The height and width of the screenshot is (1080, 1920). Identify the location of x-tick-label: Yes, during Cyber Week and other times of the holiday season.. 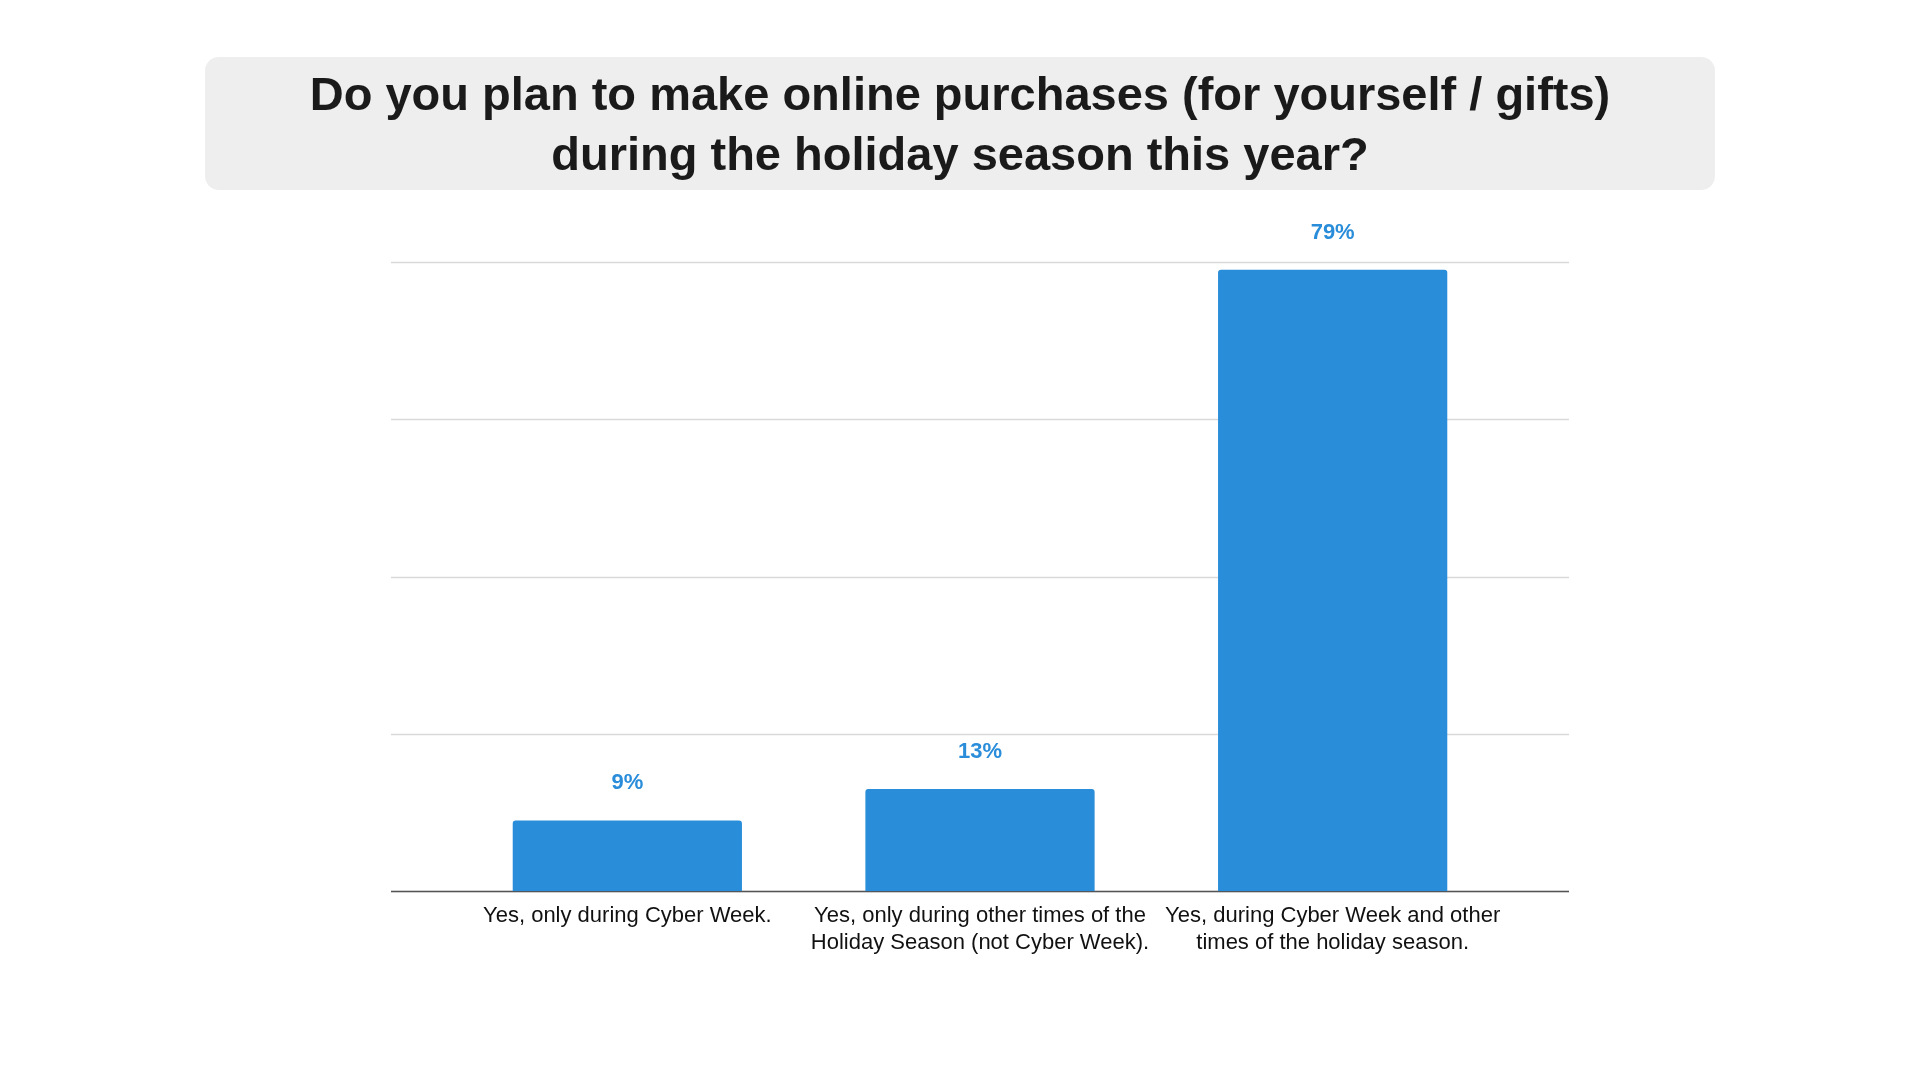
(1333, 928).